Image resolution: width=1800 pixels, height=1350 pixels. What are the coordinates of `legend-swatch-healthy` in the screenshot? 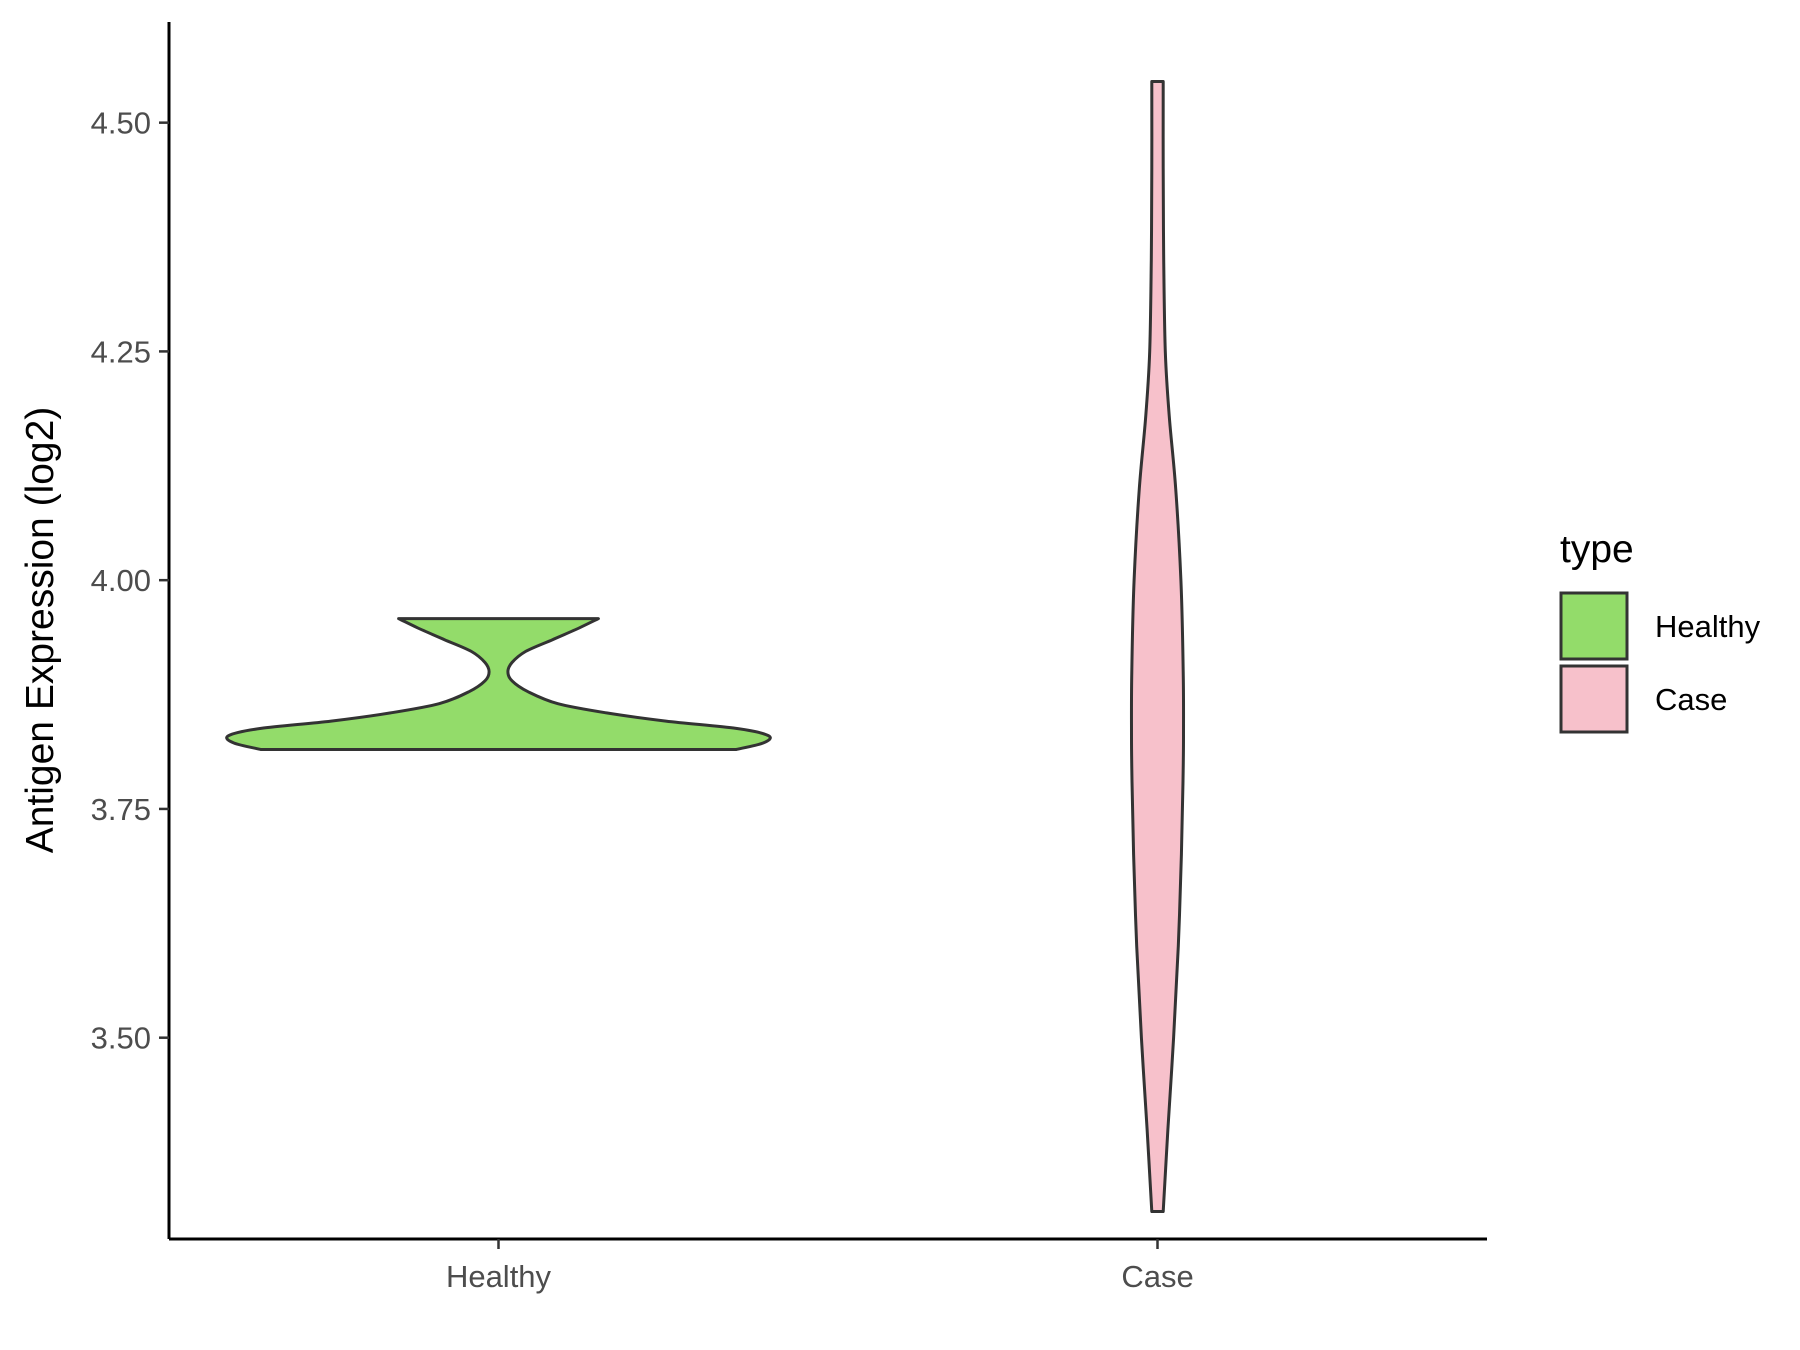 It's located at (1594, 626).